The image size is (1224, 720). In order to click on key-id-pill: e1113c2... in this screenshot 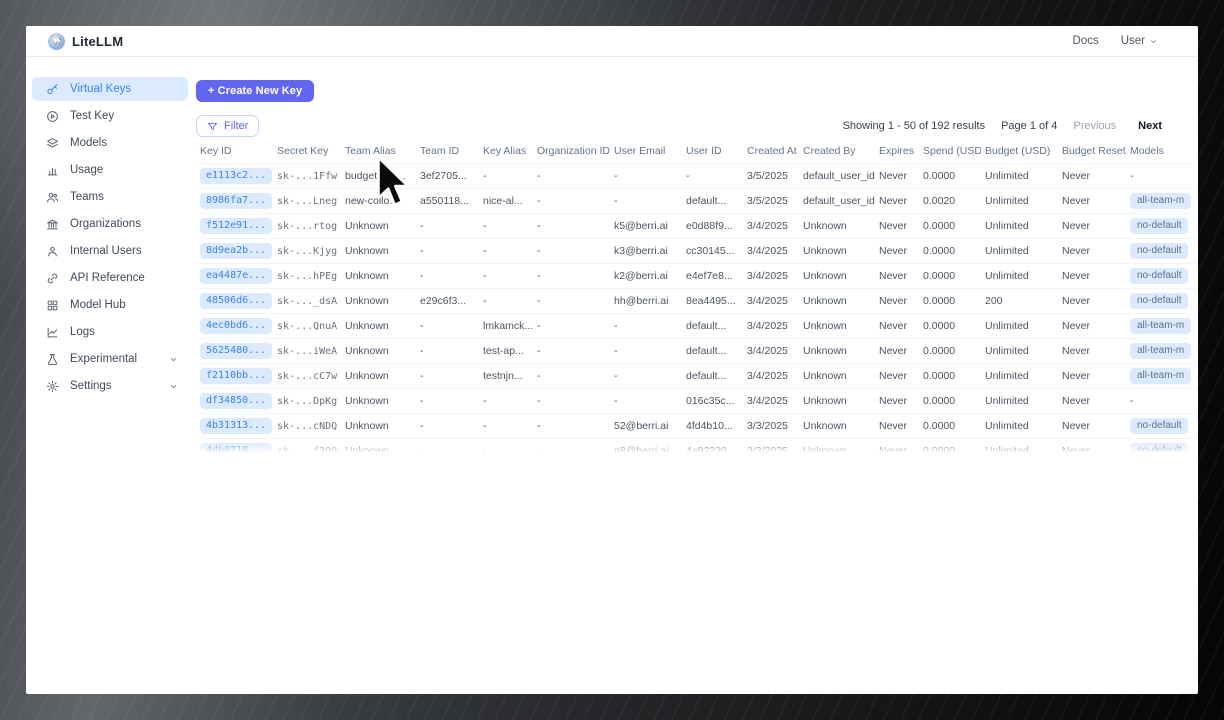, I will do `click(236, 176)`.